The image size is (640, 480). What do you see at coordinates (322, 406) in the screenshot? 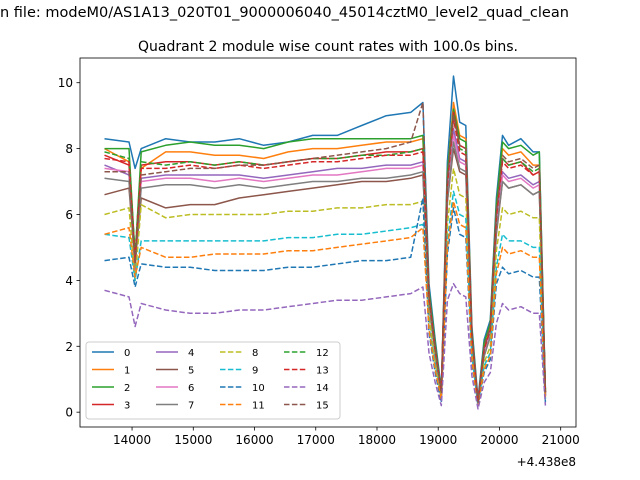
I see `legend-label-15: 15` at bounding box center [322, 406].